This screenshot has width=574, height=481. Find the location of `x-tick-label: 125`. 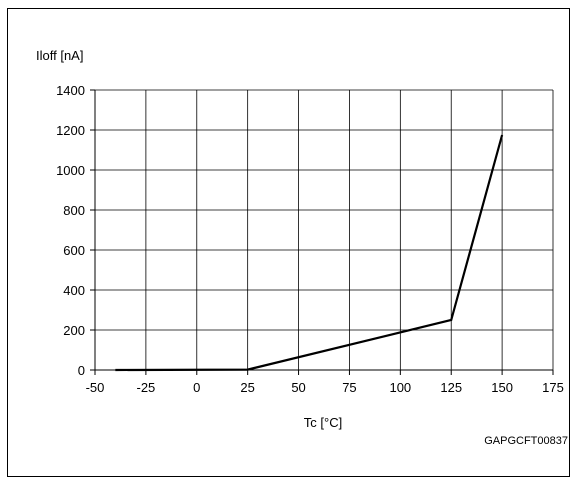

x-tick-label: 125 is located at coordinates (451, 387).